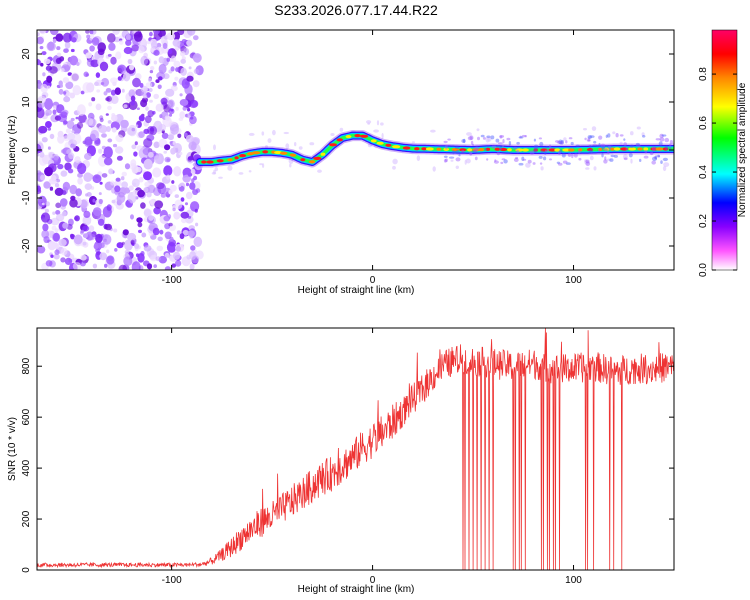  What do you see at coordinates (26, 54) in the screenshot?
I see `y-tick-label: 20` at bounding box center [26, 54].